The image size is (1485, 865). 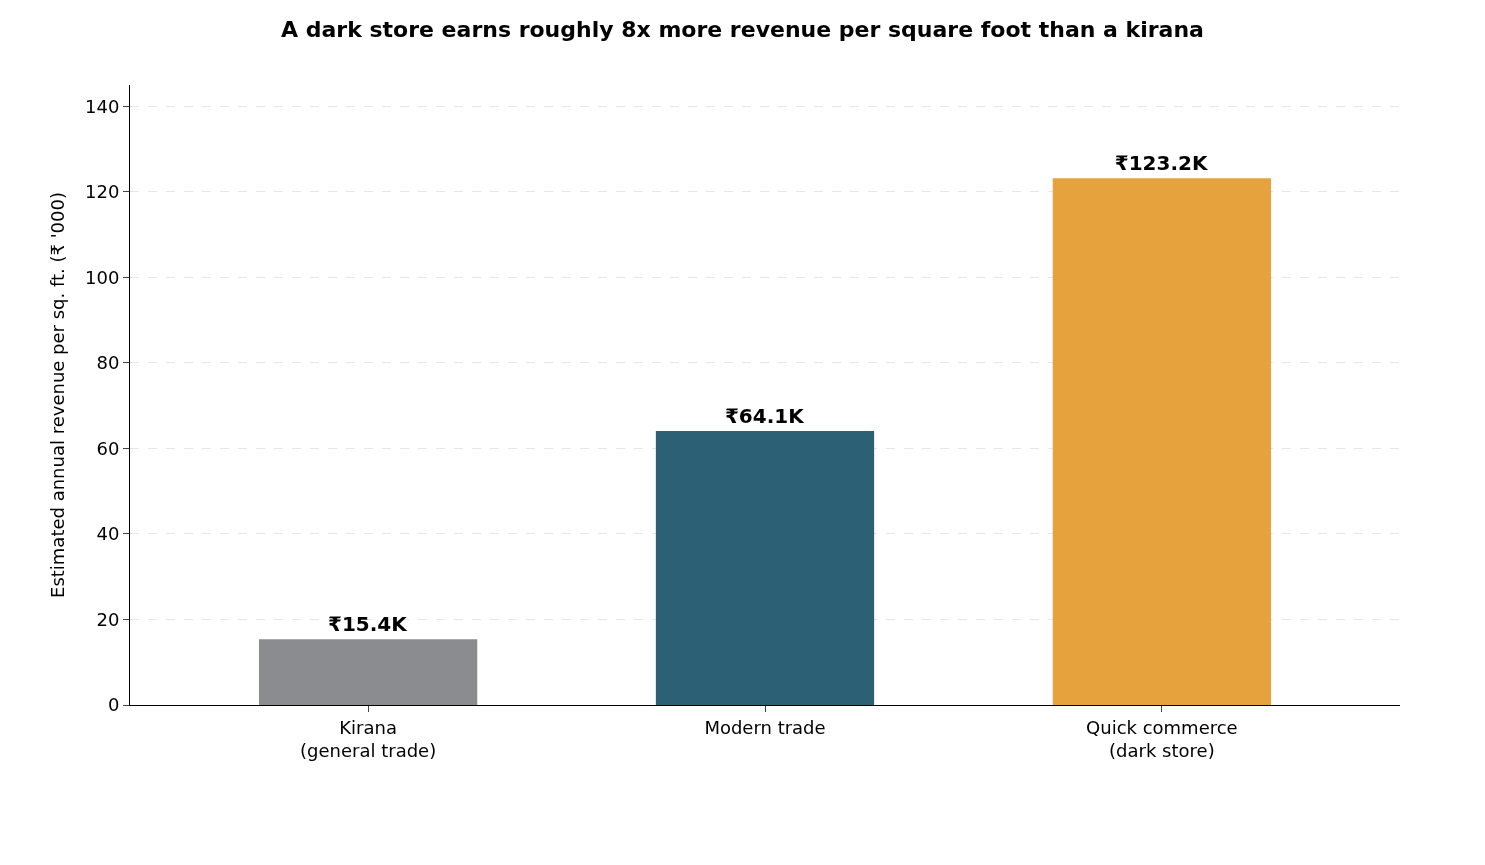 I want to click on data-label: ₹15.4K, so click(x=368, y=624).